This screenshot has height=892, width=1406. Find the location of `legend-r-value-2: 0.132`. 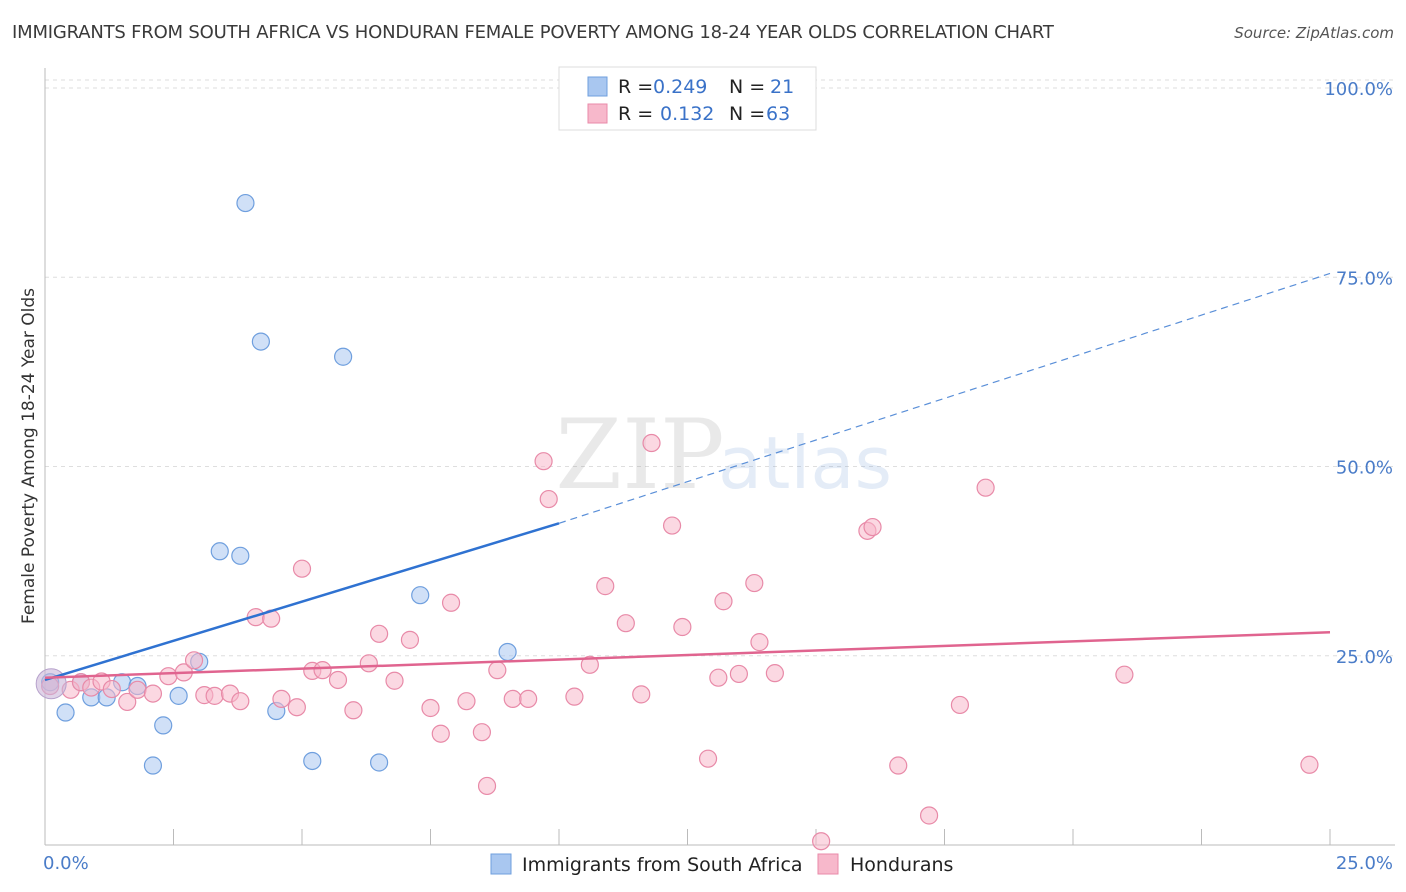

legend-r-value-2: 0.132 is located at coordinates (687, 114).